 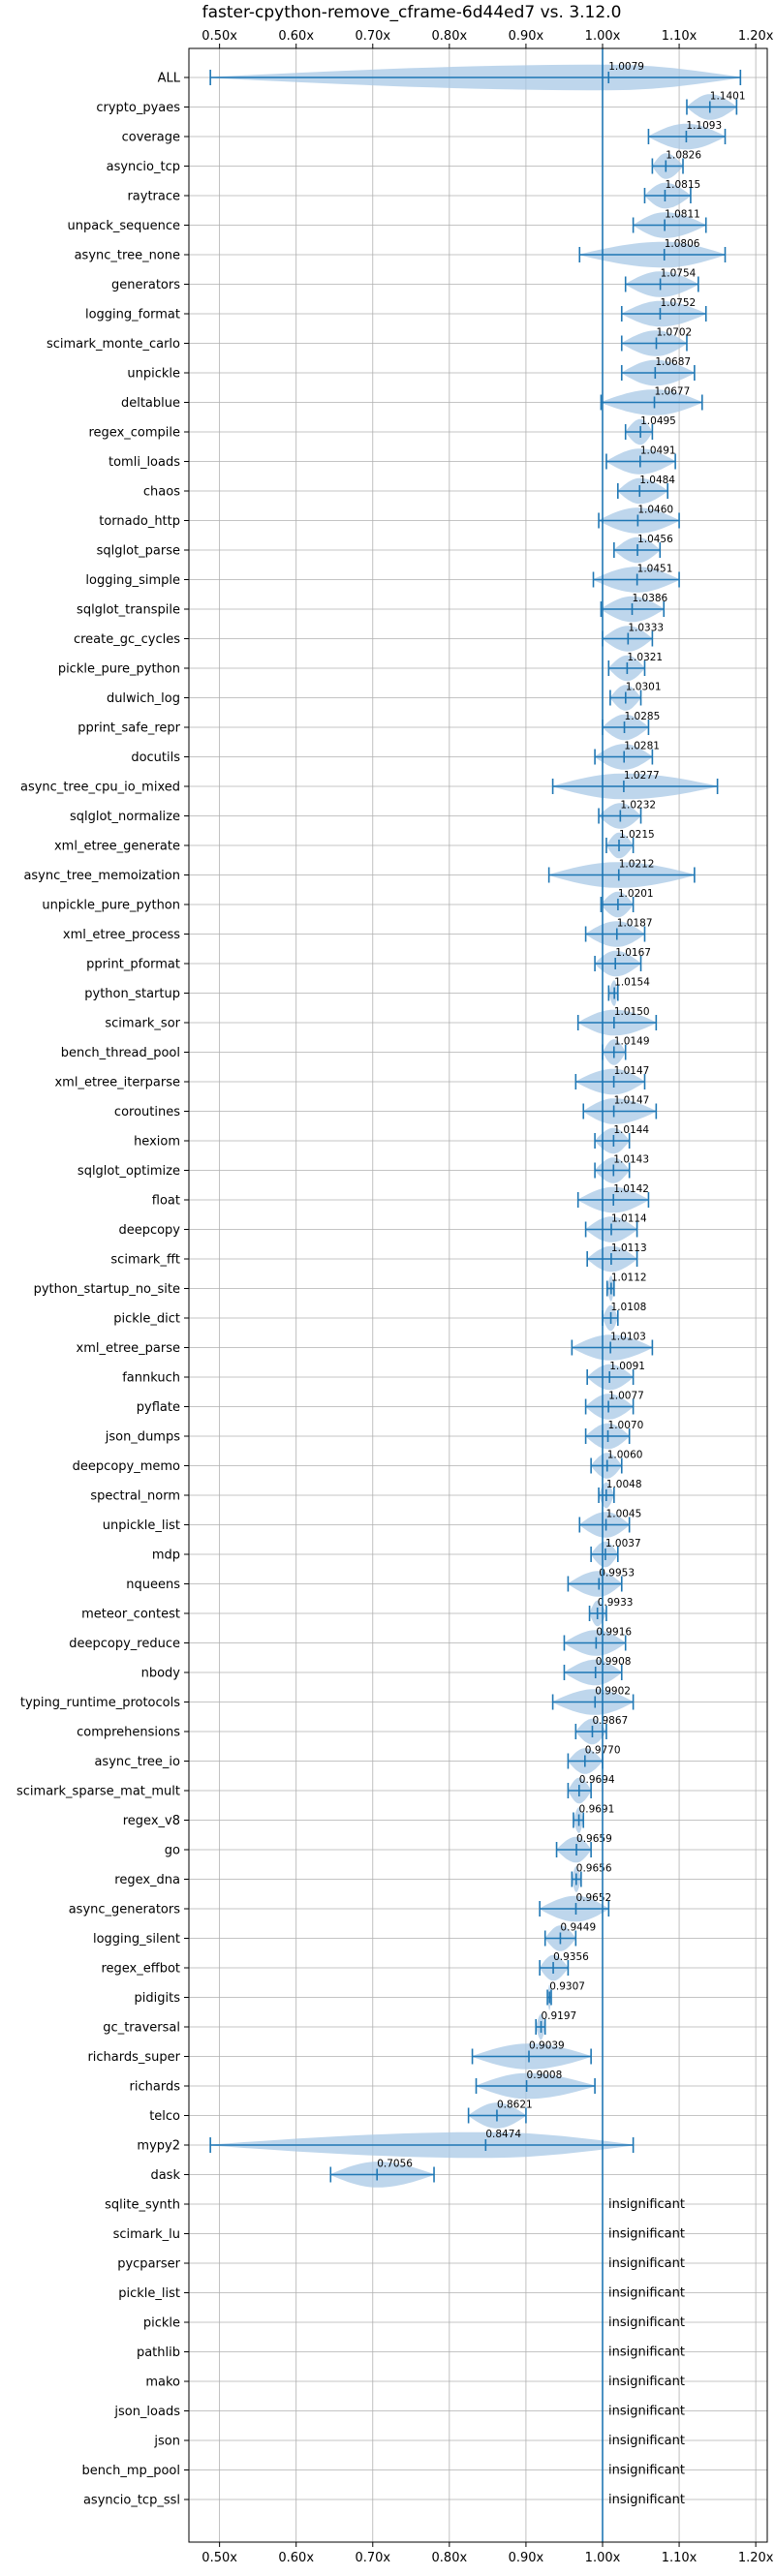 What do you see at coordinates (121, 935) in the screenshot?
I see `y-tick-label: xml_etree_process` at bounding box center [121, 935].